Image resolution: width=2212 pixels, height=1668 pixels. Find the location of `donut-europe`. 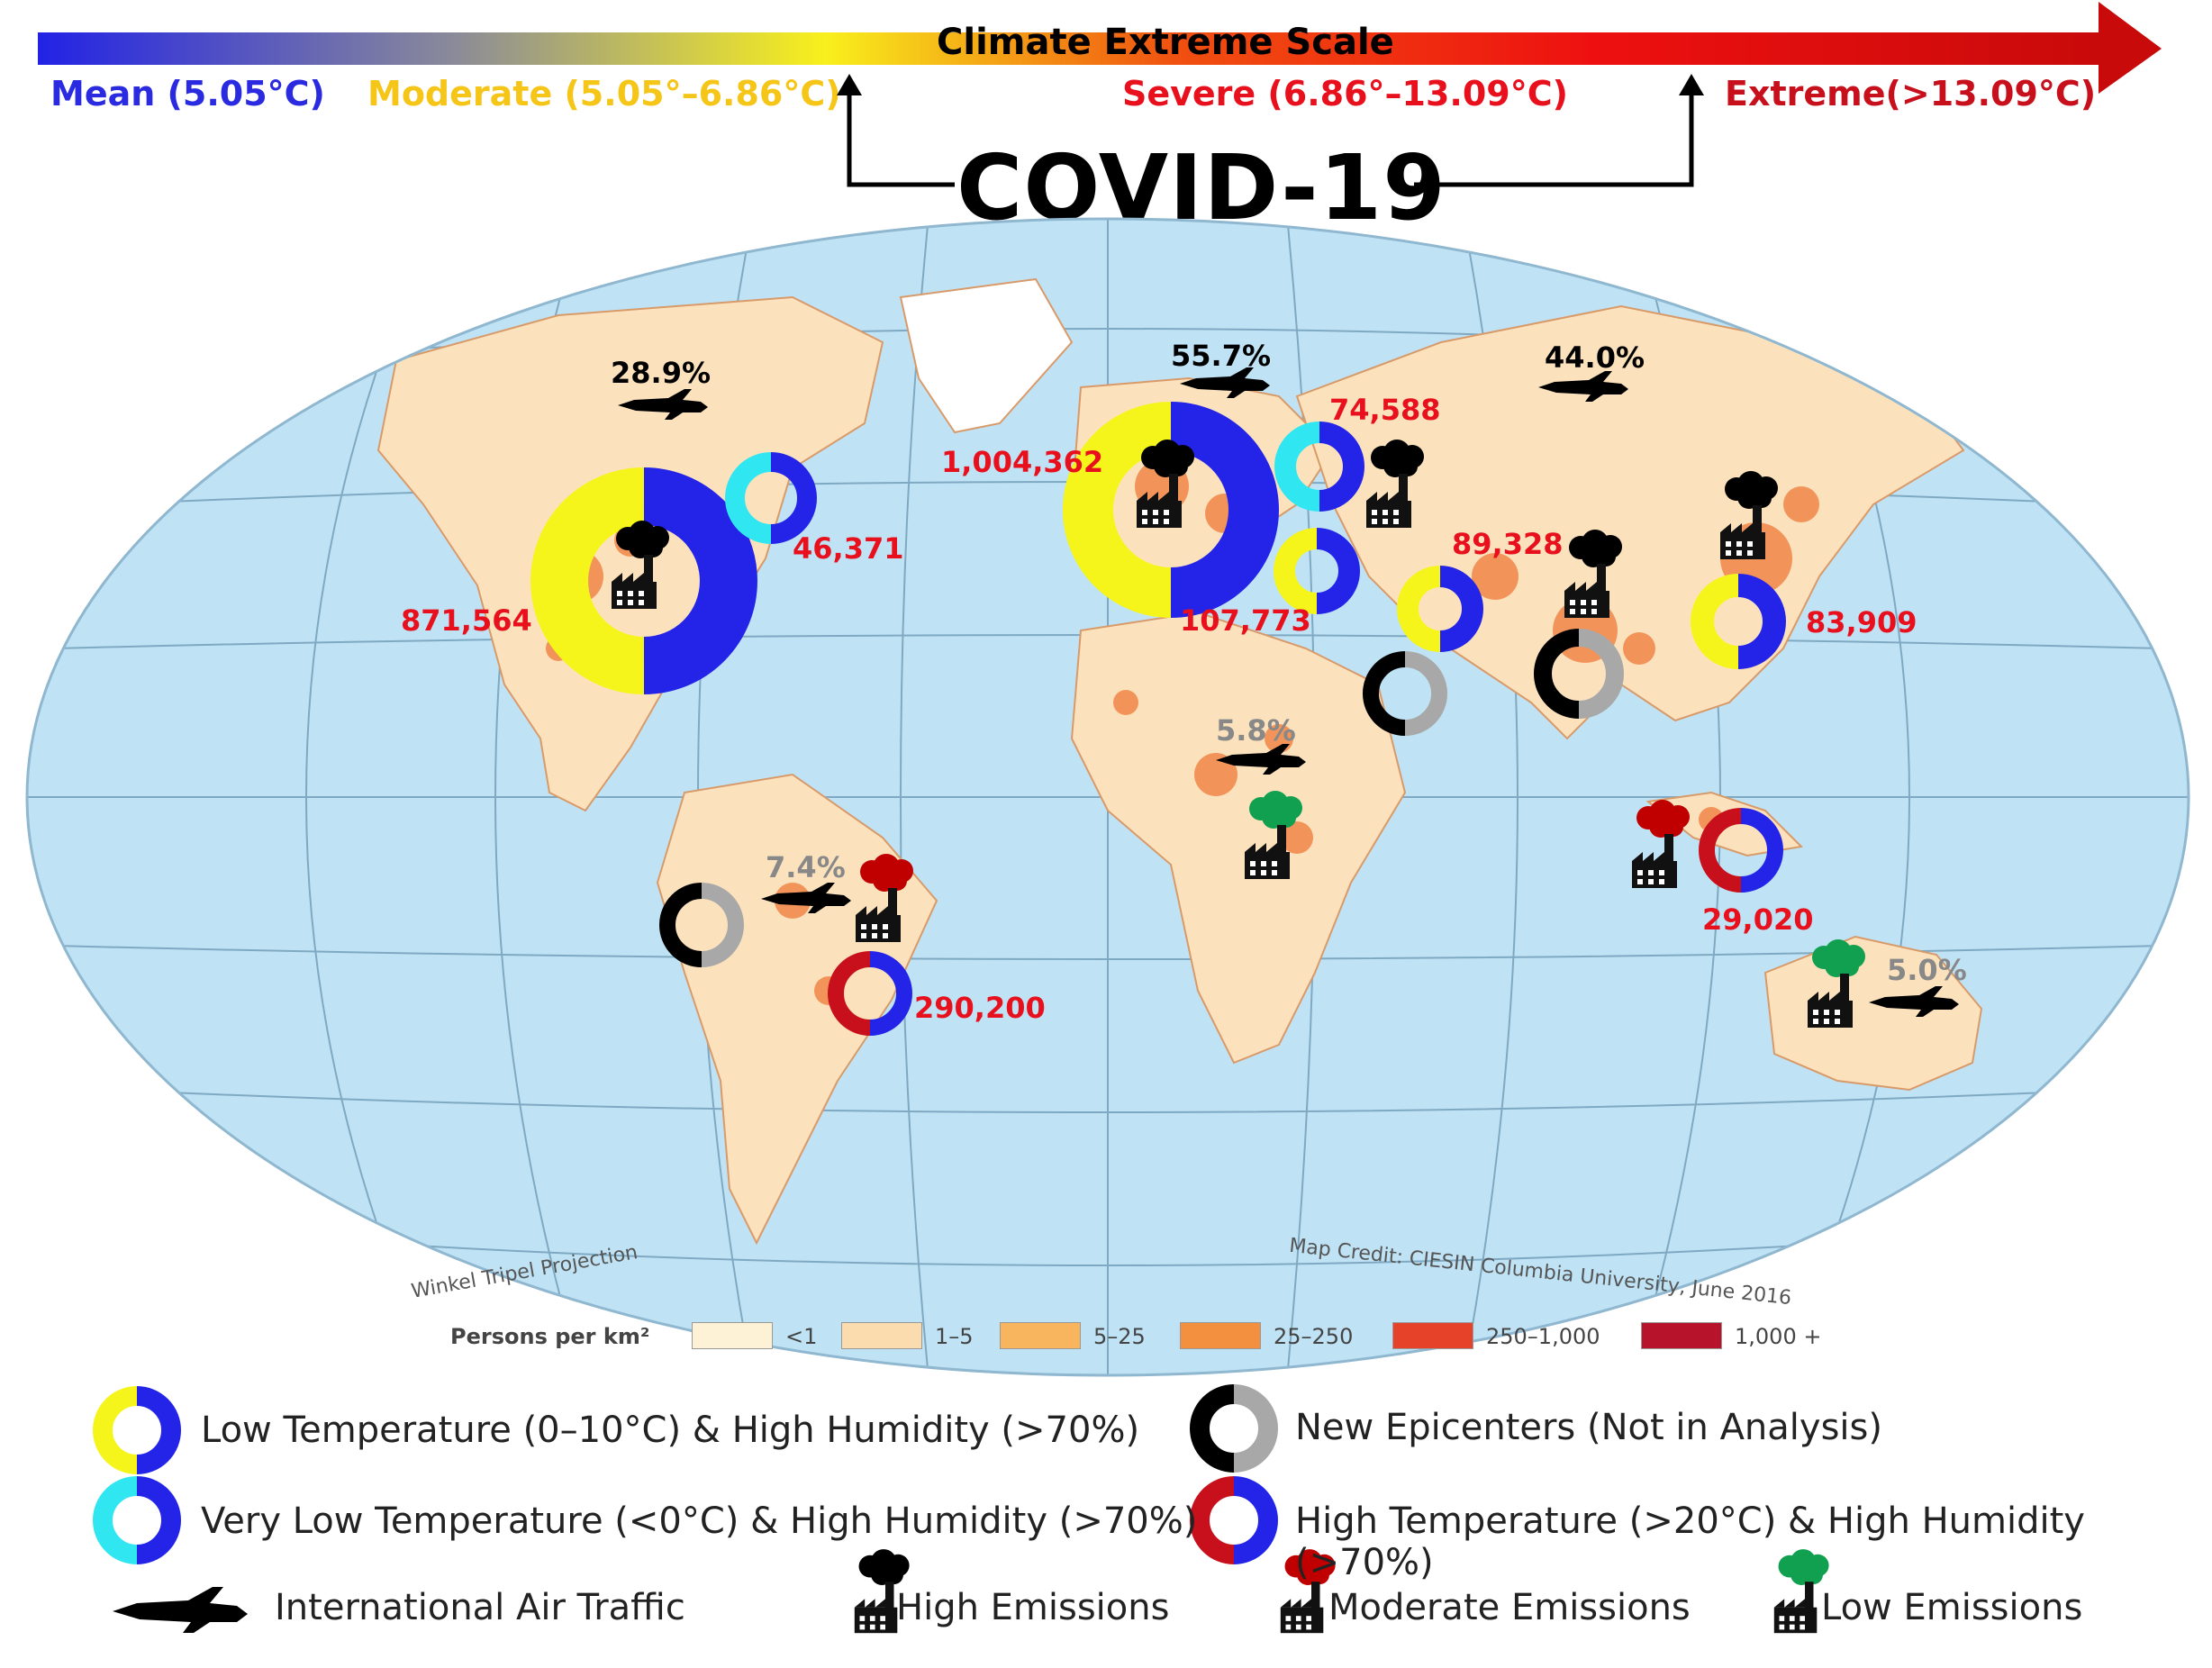

donut-europe is located at coordinates (1171, 510).